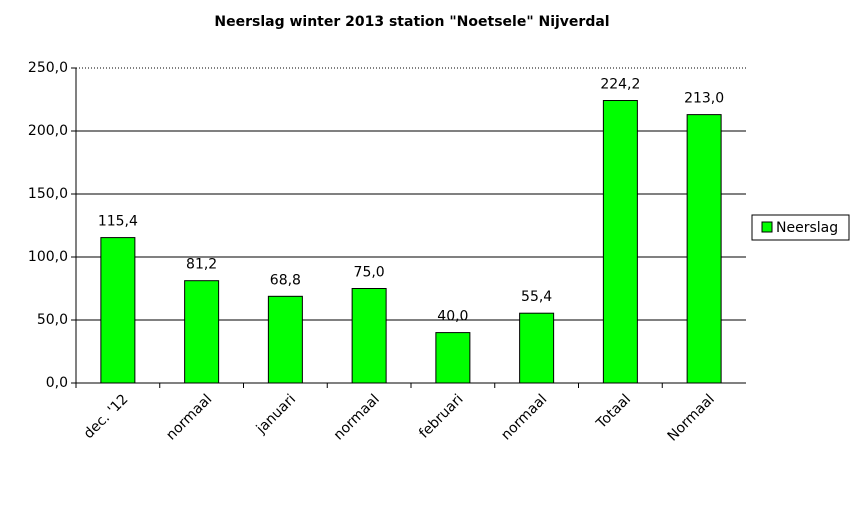 The width and height of the screenshot is (852, 511). Describe the element at coordinates (48, 68) in the screenshot. I see `y-tick-label: 250,0` at that location.